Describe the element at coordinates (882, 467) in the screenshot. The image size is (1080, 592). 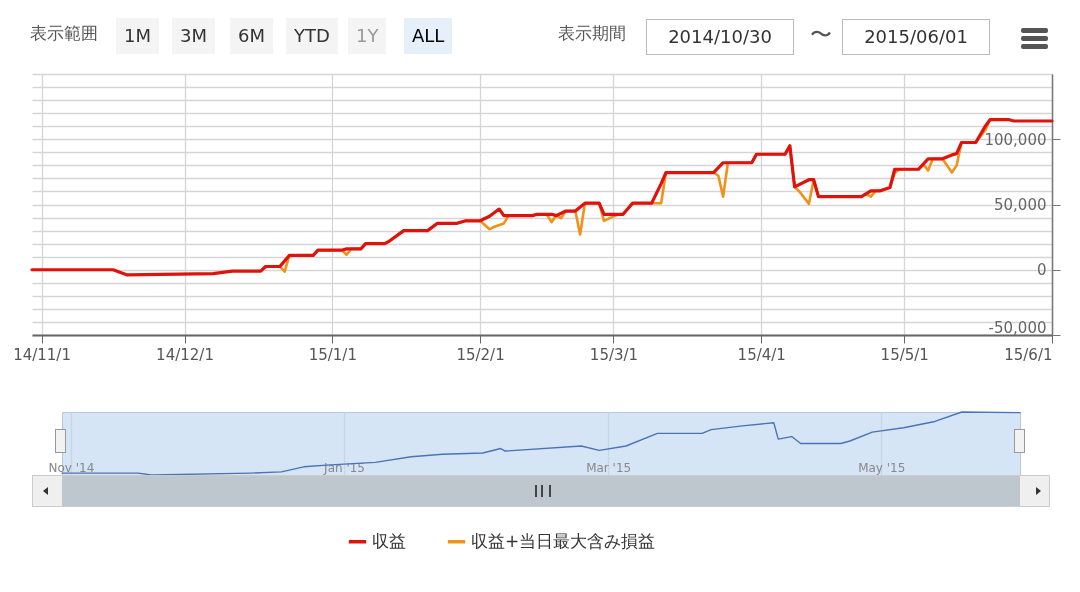
I see `x-tick-label: May '15` at that location.